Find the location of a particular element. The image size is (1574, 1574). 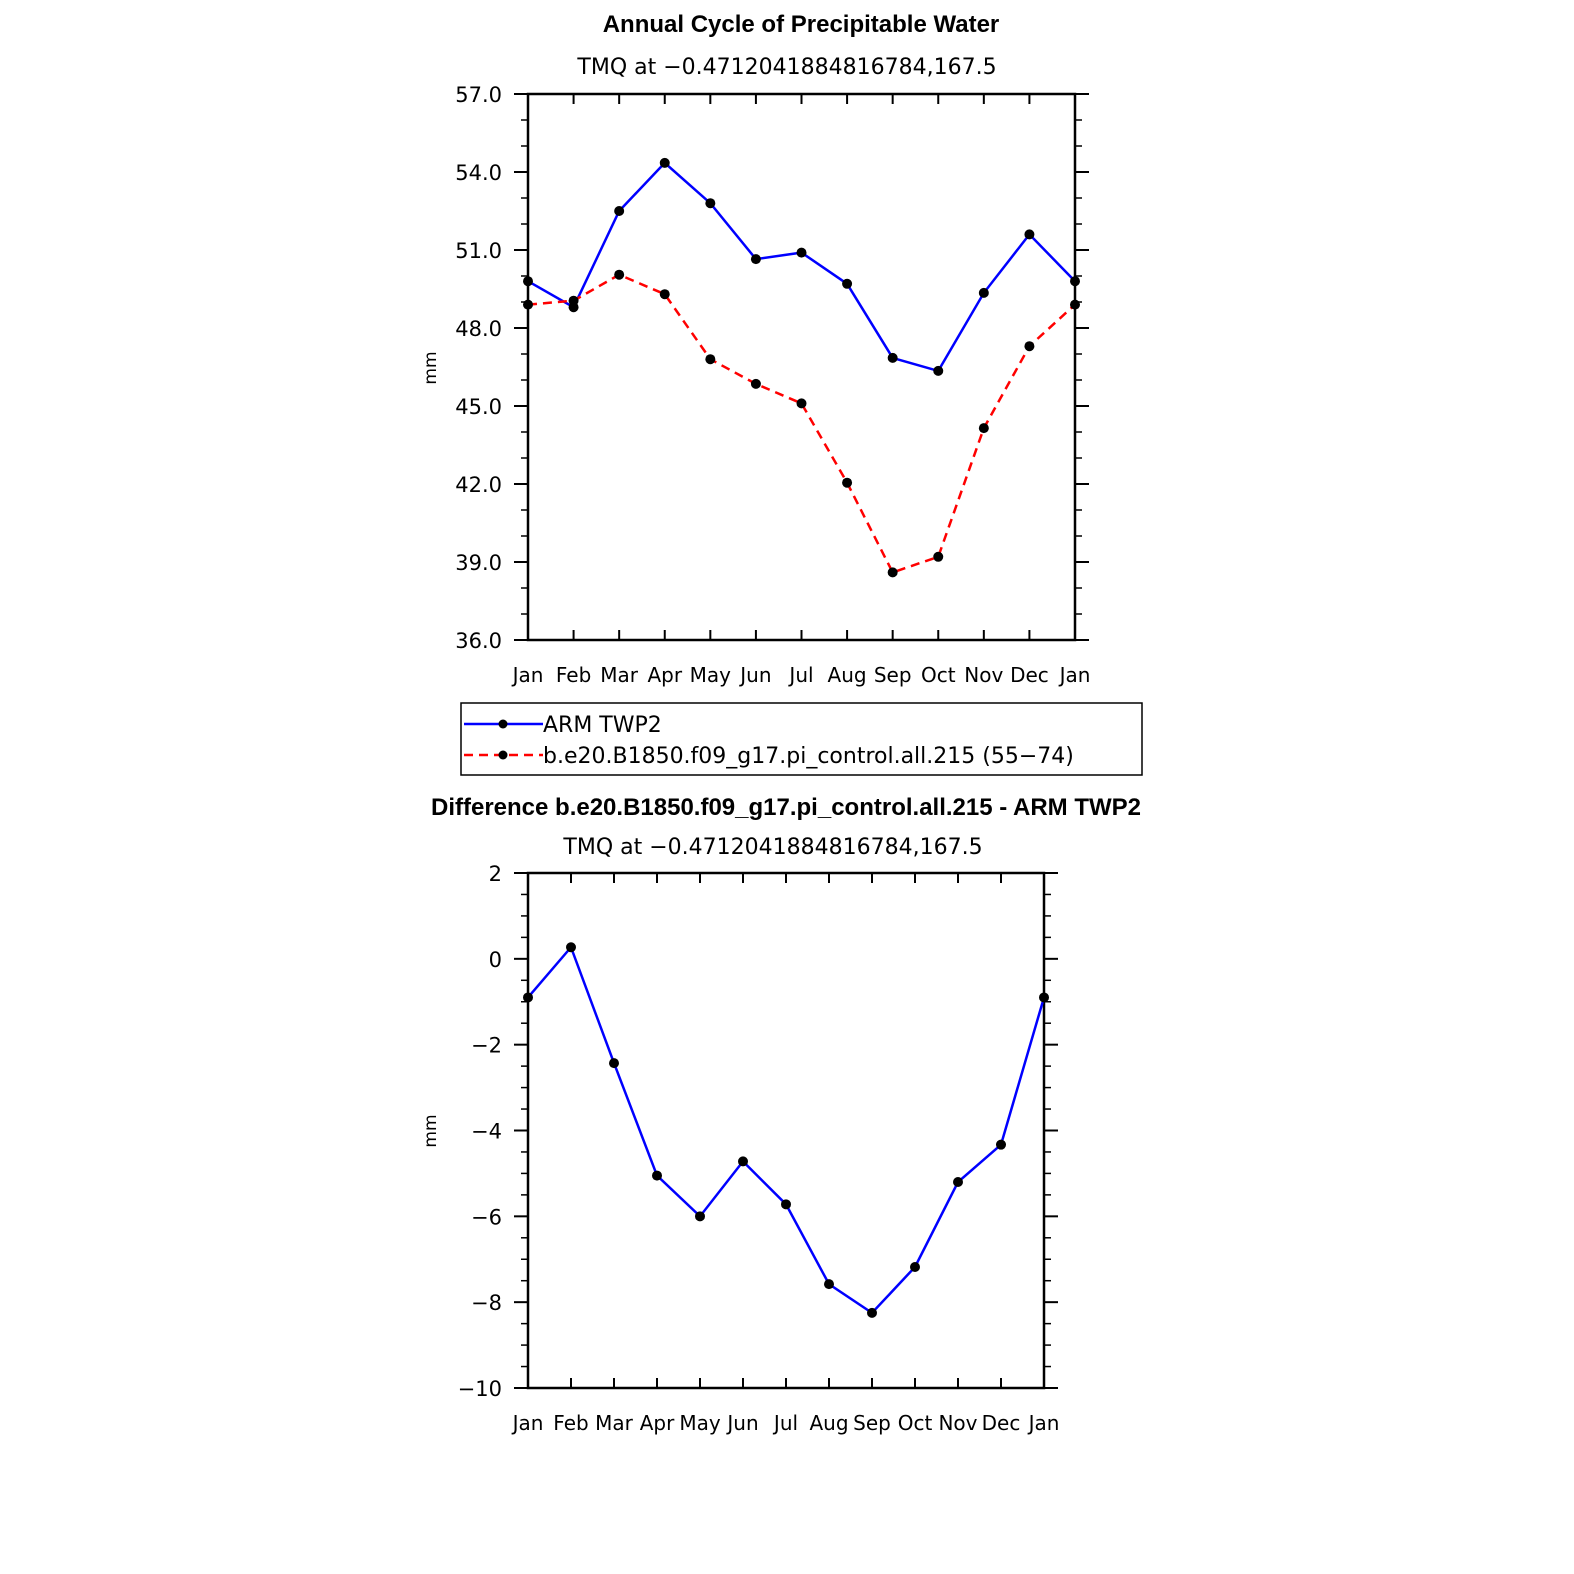

y-tick-label: 2 is located at coordinates (495, 874).